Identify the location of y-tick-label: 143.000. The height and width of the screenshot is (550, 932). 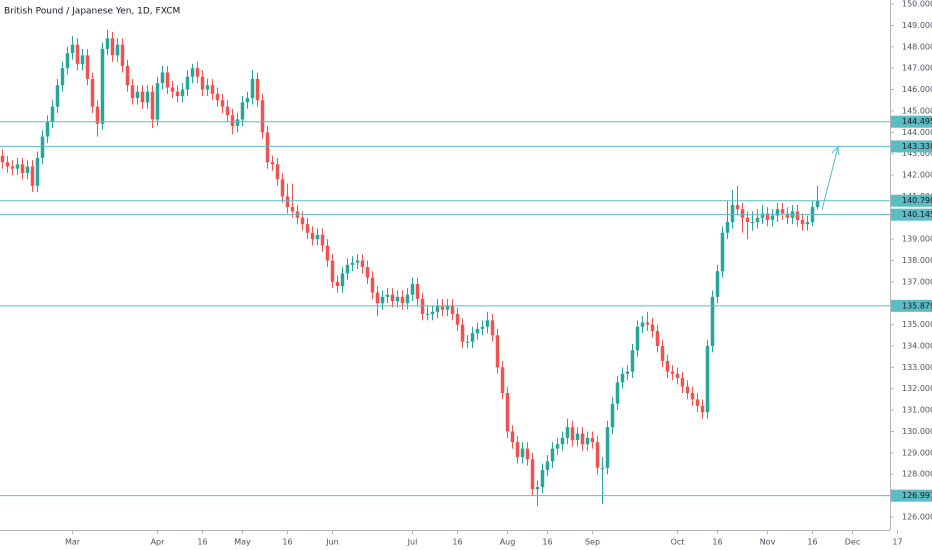
(917, 153).